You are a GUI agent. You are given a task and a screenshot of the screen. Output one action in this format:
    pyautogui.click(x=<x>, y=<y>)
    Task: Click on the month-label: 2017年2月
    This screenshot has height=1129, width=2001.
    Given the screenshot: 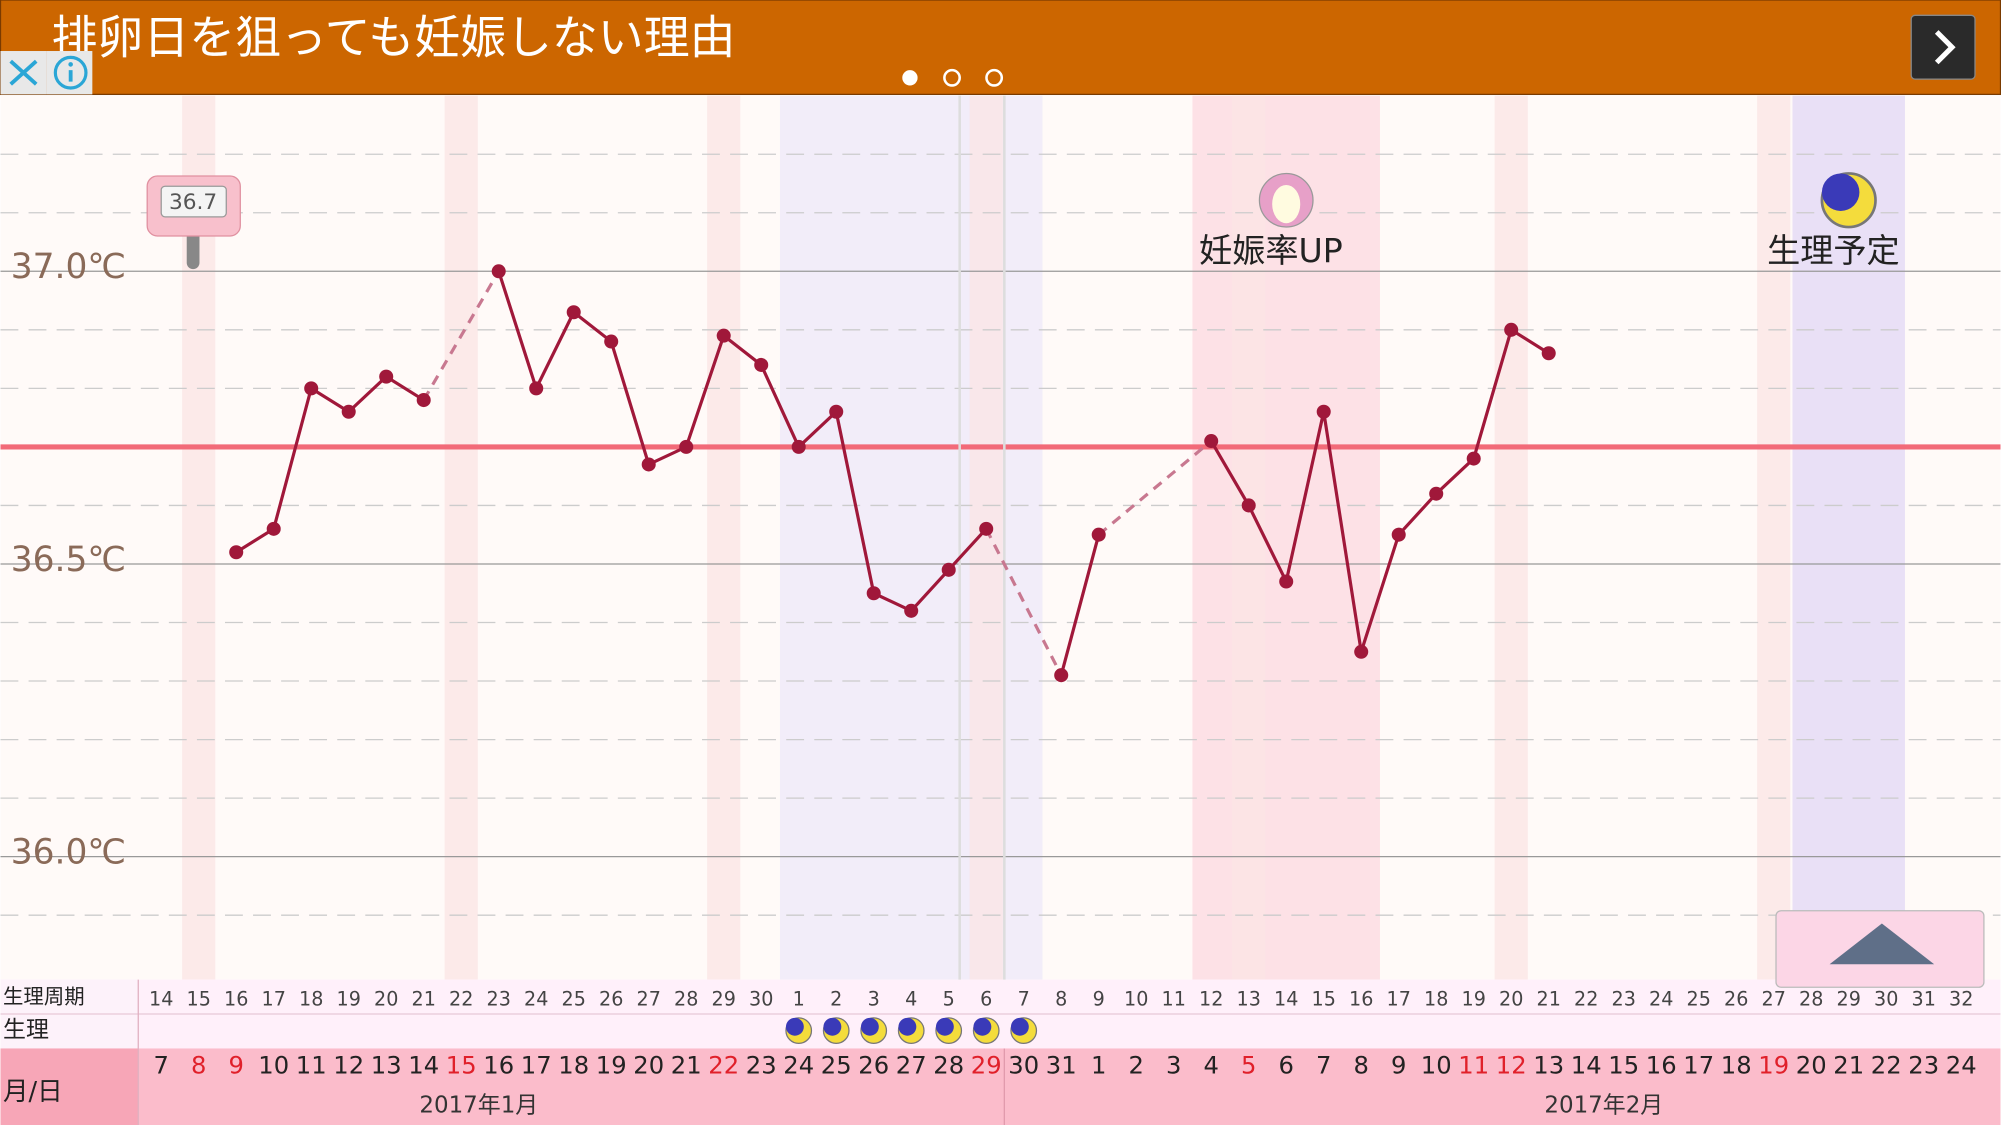 What is the action you would take?
    pyautogui.click(x=1603, y=1105)
    